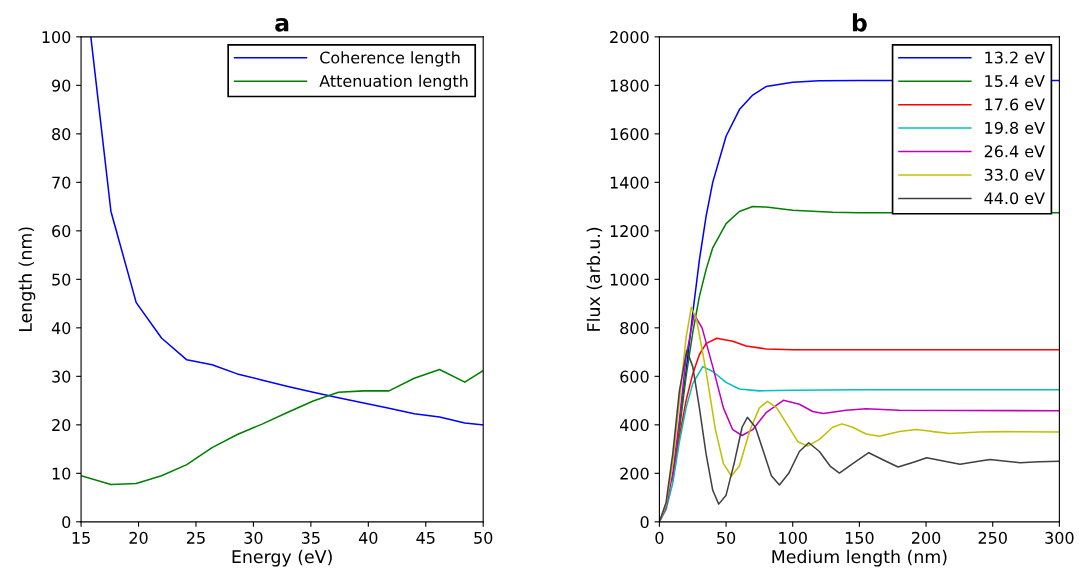 This screenshot has width=1081, height=585. I want to click on legend-label: 17.6 eV, so click(1015, 104).